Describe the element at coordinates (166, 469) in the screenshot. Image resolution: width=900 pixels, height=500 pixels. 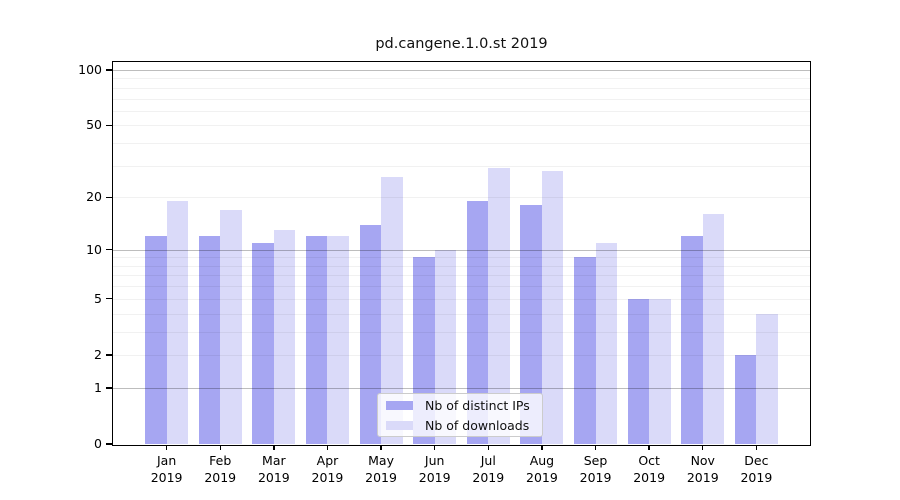
I see `x-tick-label-jan: Jan 2019` at that location.